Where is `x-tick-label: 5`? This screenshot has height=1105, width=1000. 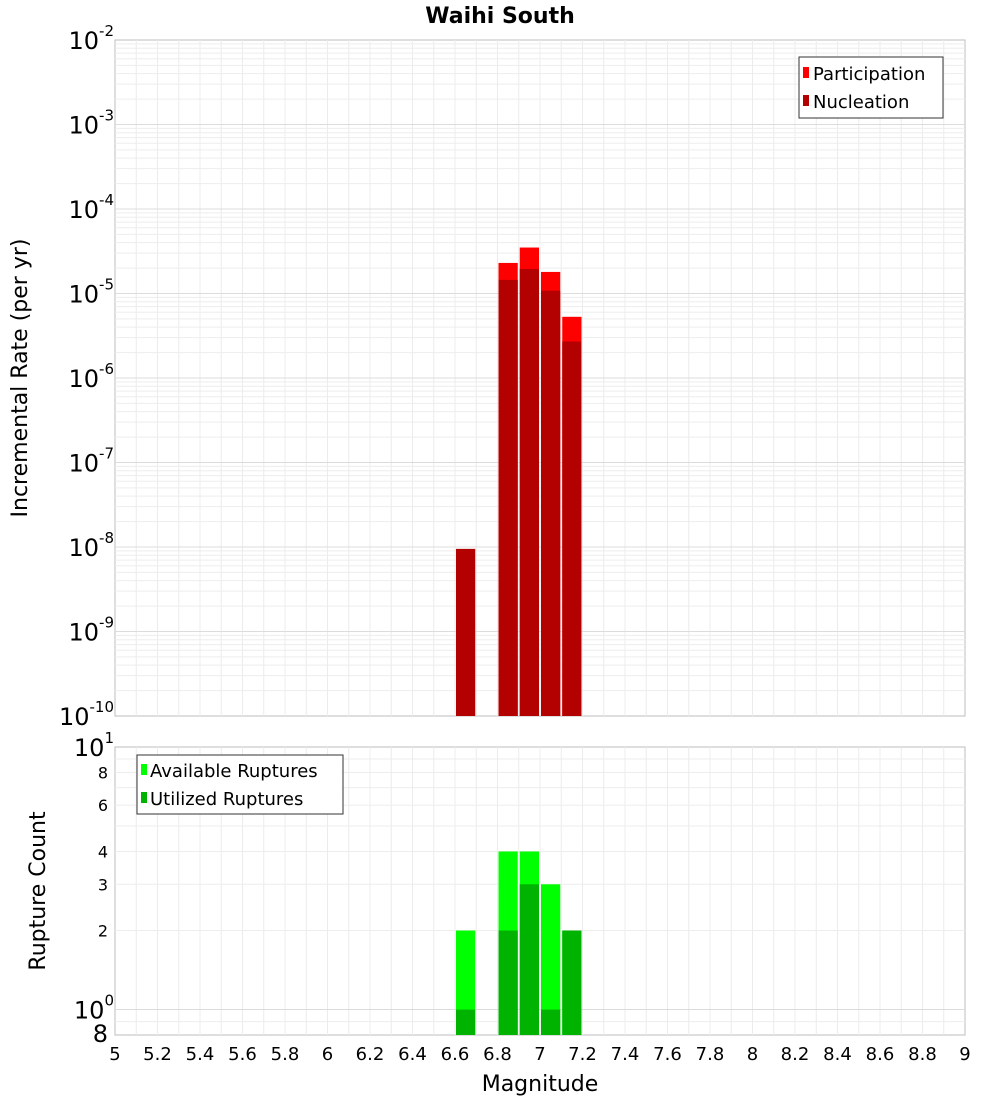 x-tick-label: 5 is located at coordinates (114, 1054).